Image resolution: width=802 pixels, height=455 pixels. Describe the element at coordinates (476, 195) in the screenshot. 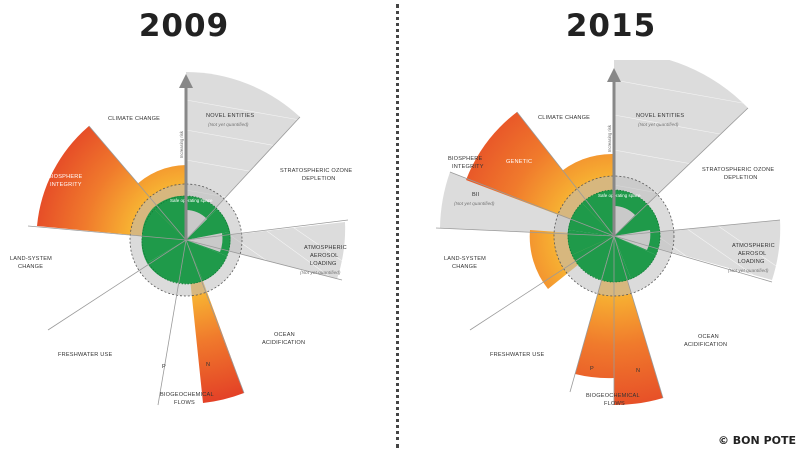

I see `label-bii: BII` at that location.